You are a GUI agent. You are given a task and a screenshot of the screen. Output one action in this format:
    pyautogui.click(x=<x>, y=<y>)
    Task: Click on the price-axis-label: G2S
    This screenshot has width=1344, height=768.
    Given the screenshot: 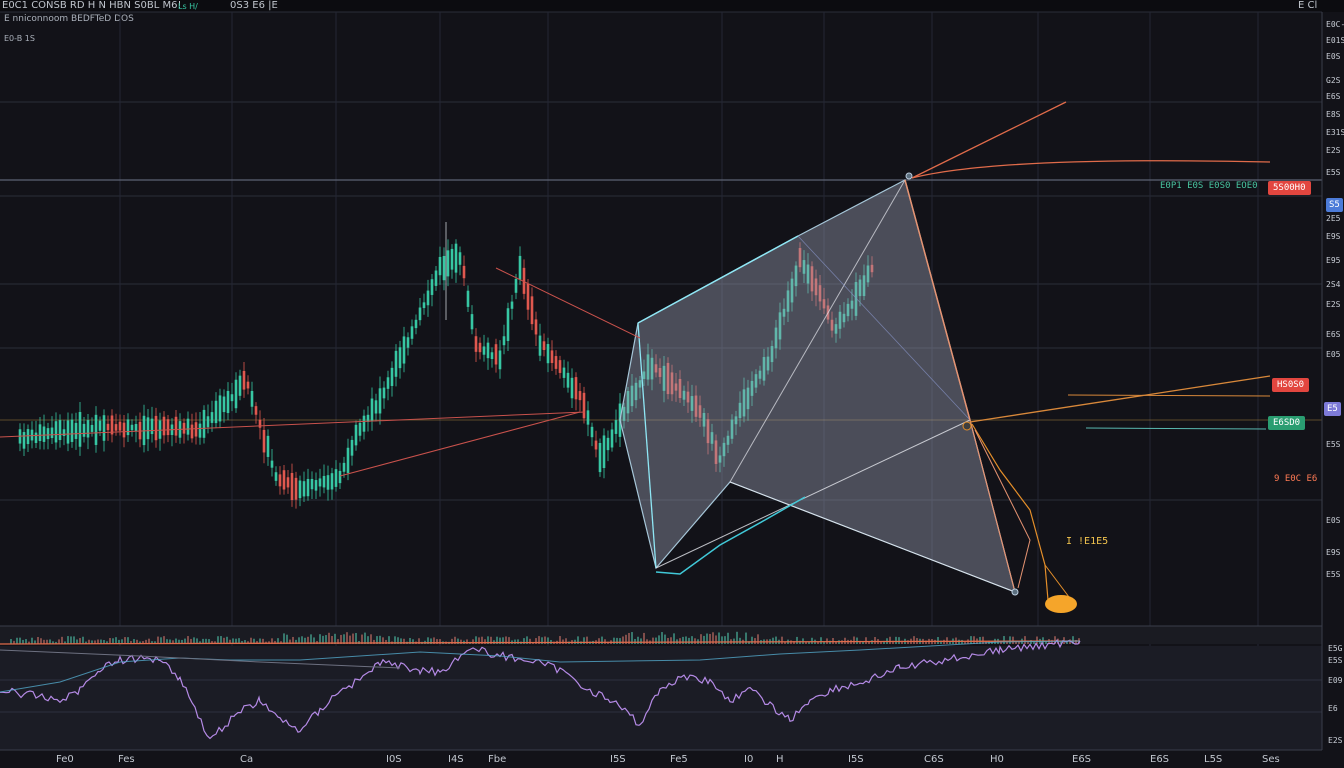 What is the action you would take?
    pyautogui.click(x=1333, y=80)
    